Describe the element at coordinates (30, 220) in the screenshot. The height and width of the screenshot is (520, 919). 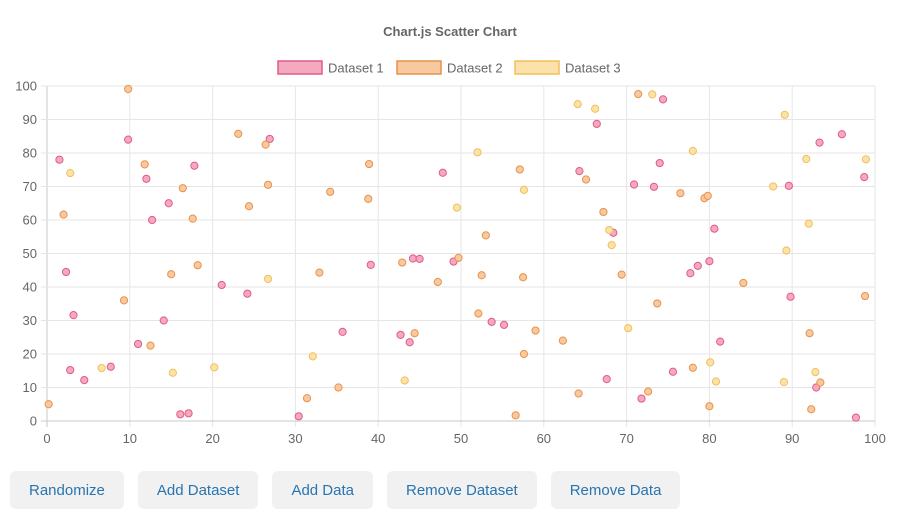
I see `y-tick-label: 60` at that location.